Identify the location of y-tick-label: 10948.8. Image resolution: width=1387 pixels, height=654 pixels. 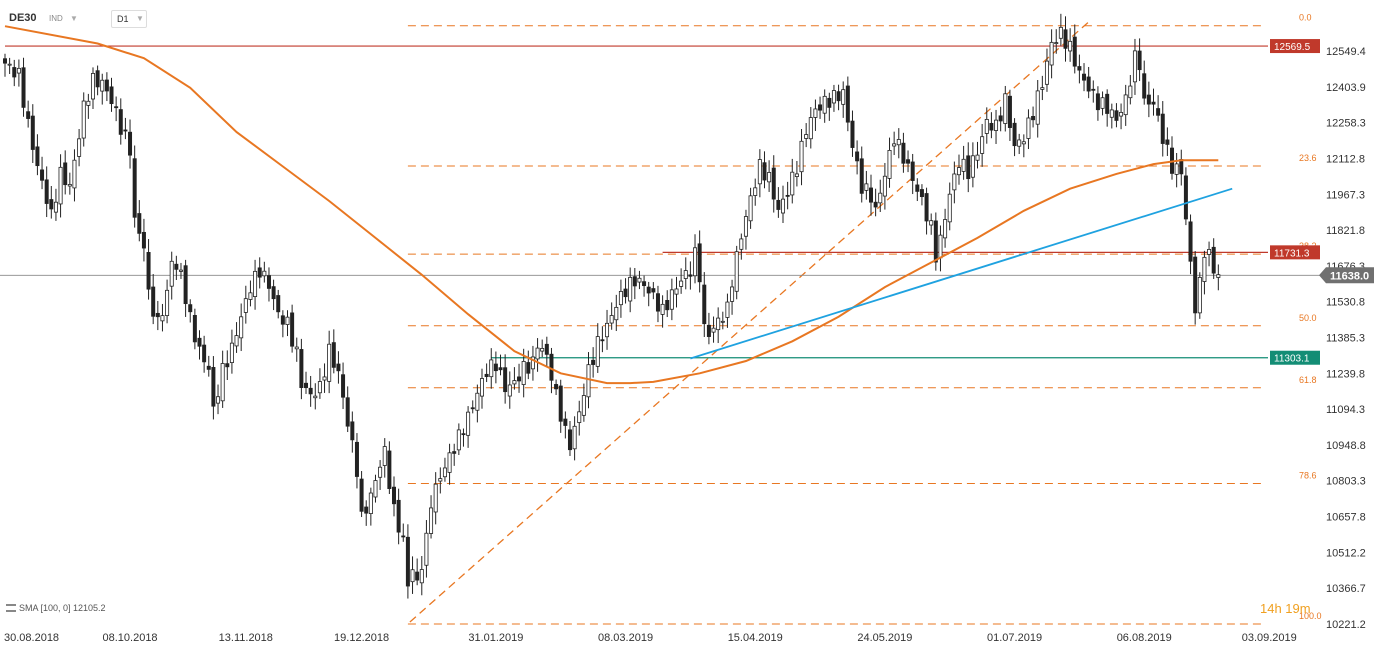
(1346, 446).